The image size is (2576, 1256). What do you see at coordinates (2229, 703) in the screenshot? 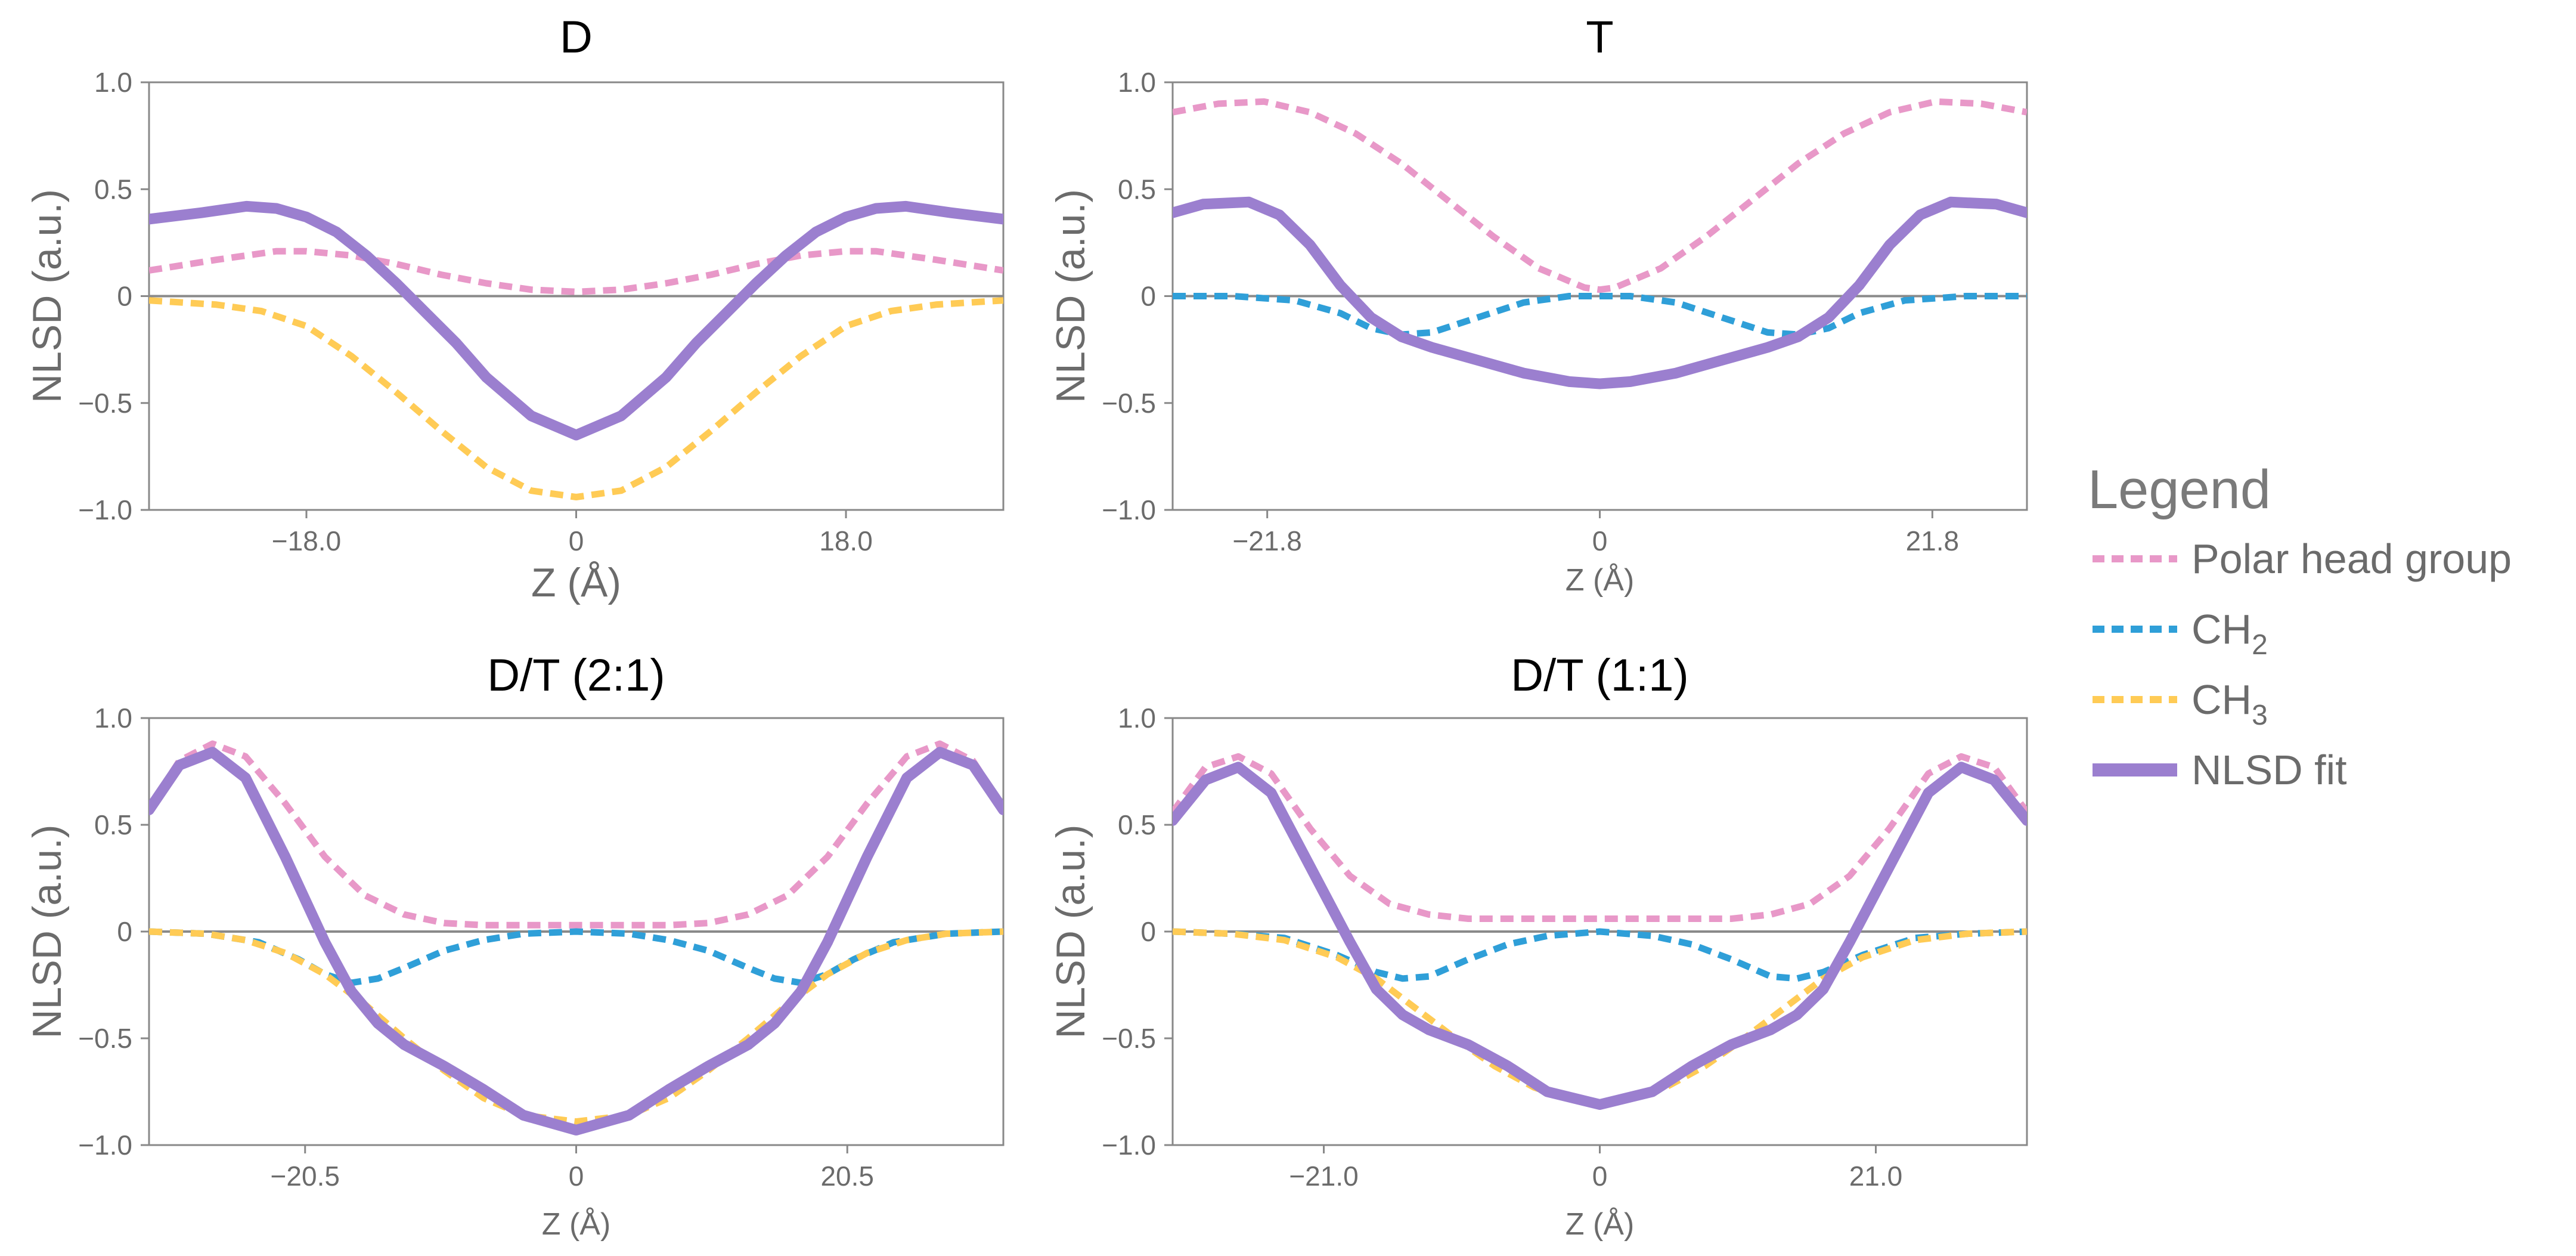
I see `legend-label: CH3` at bounding box center [2229, 703].